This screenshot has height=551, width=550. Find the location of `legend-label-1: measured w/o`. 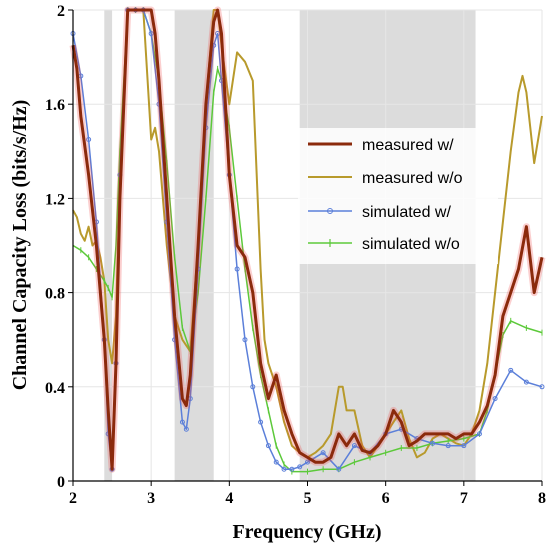

legend-label-1: measured w/o is located at coordinates (412, 178).